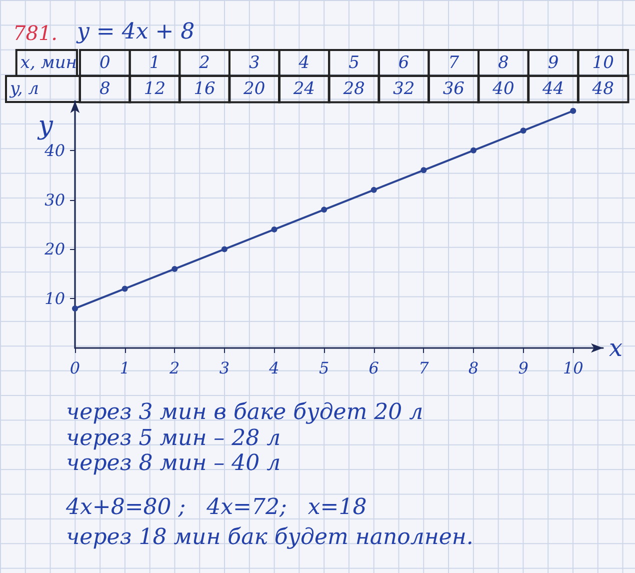 The image size is (635, 573). What do you see at coordinates (45, 126) in the screenshot?
I see `y-axis-title: y` at bounding box center [45, 126].